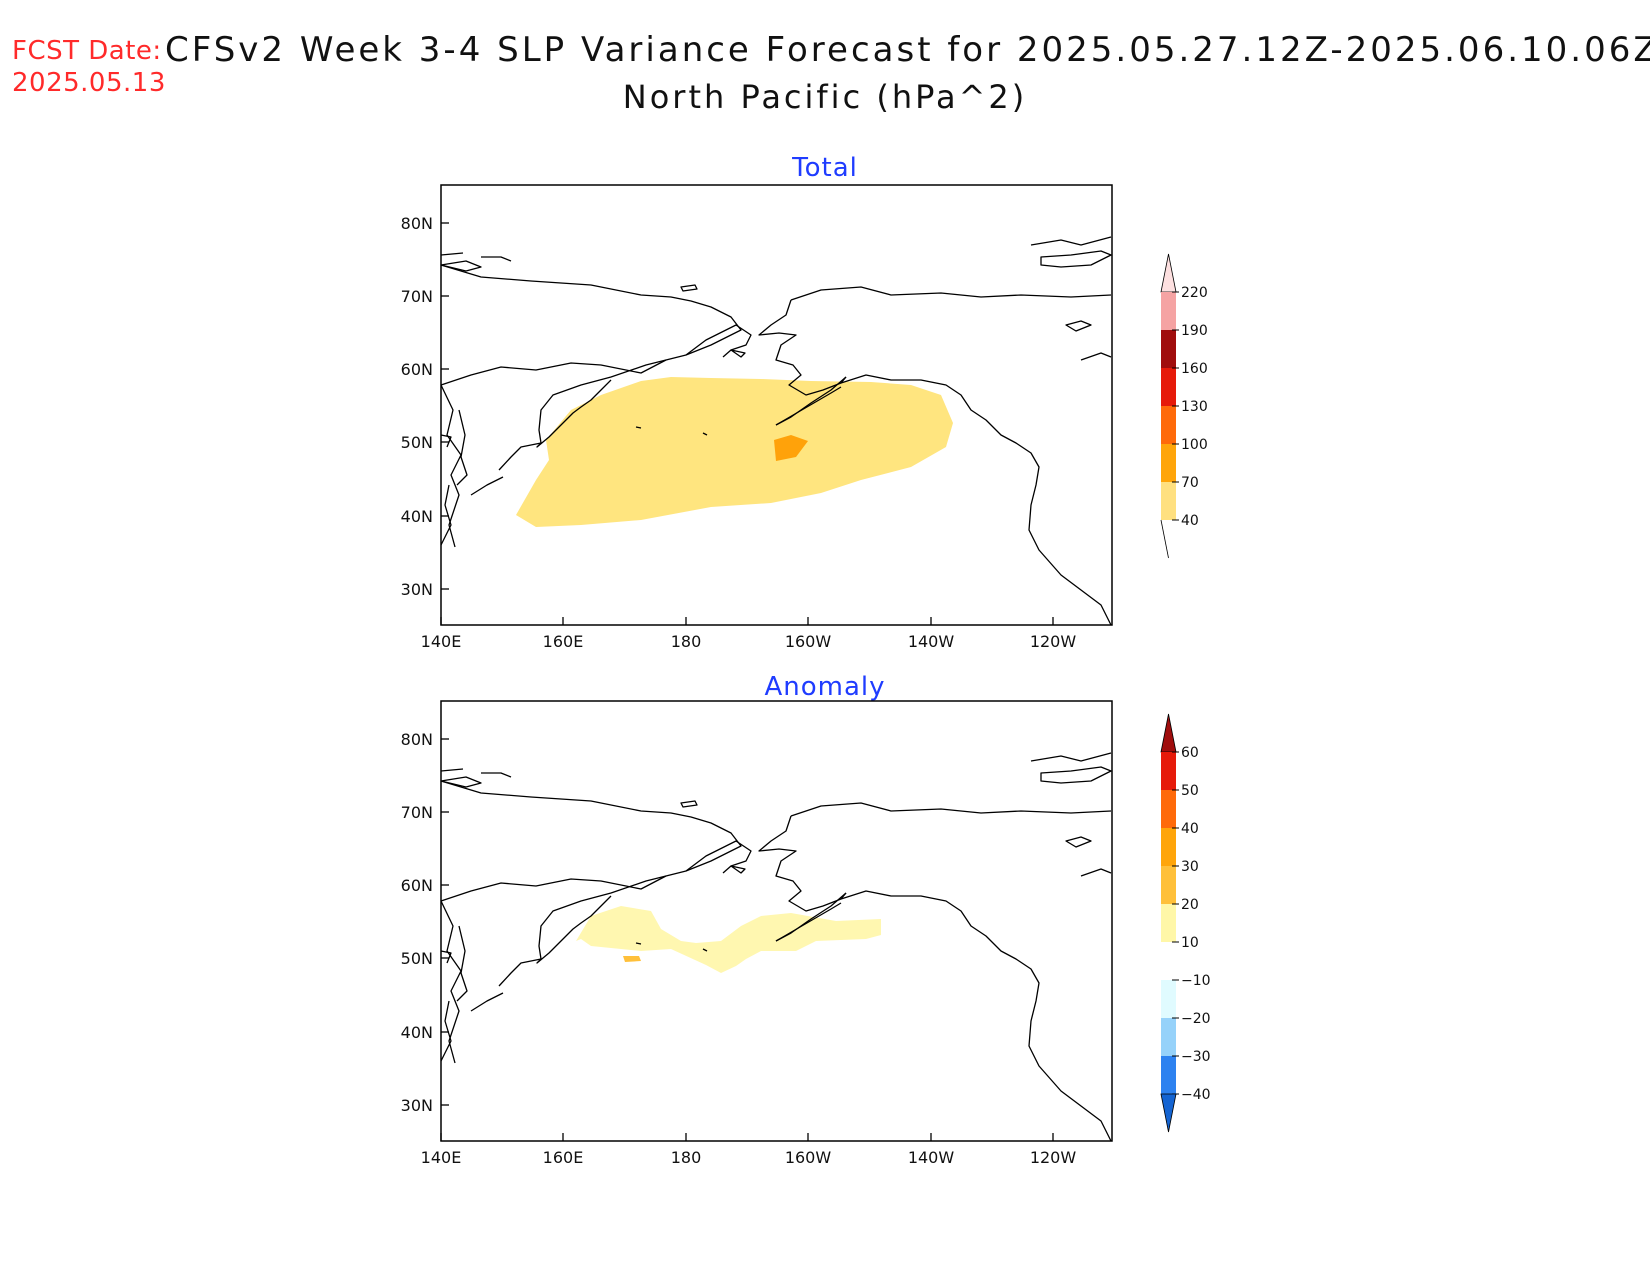  Describe the element at coordinates (1185, 923) in the screenshot. I see `colorbar-anomaly: 60 50 40 30 20 10 −10 −20 −30 −40` at that location.